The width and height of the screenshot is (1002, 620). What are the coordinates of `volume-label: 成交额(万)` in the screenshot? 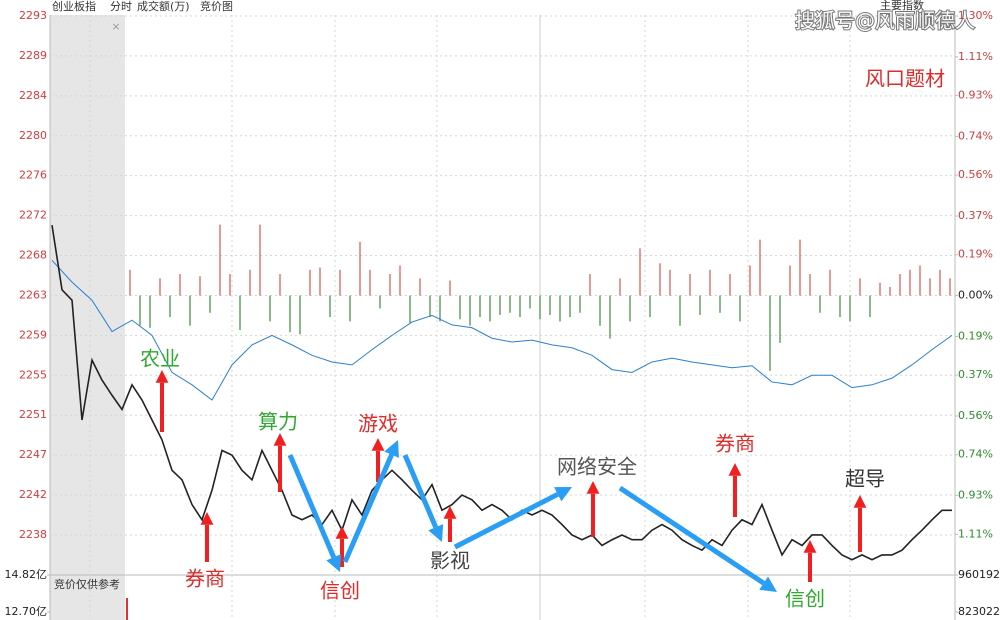 It's located at (163, 6).